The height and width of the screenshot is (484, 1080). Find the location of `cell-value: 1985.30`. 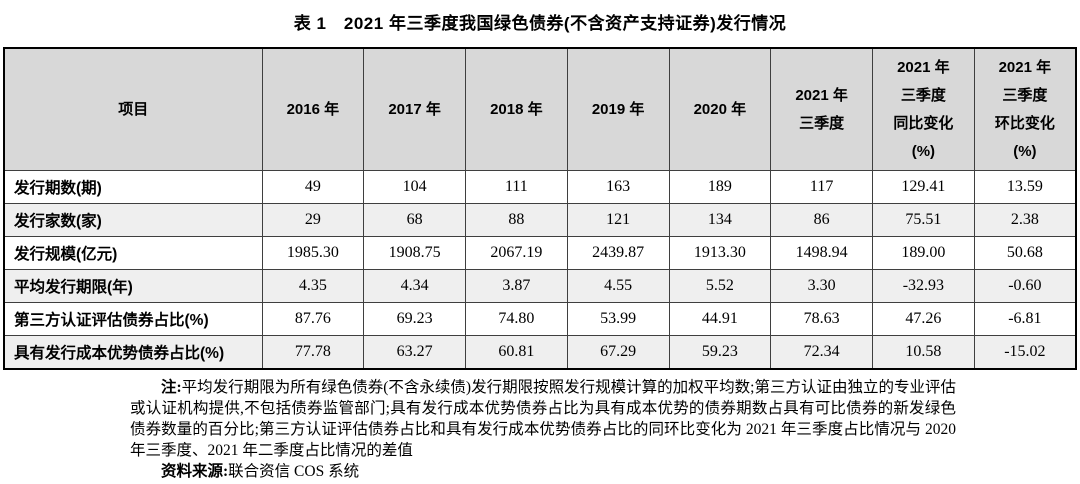

cell-value: 1985.30 is located at coordinates (313, 253).